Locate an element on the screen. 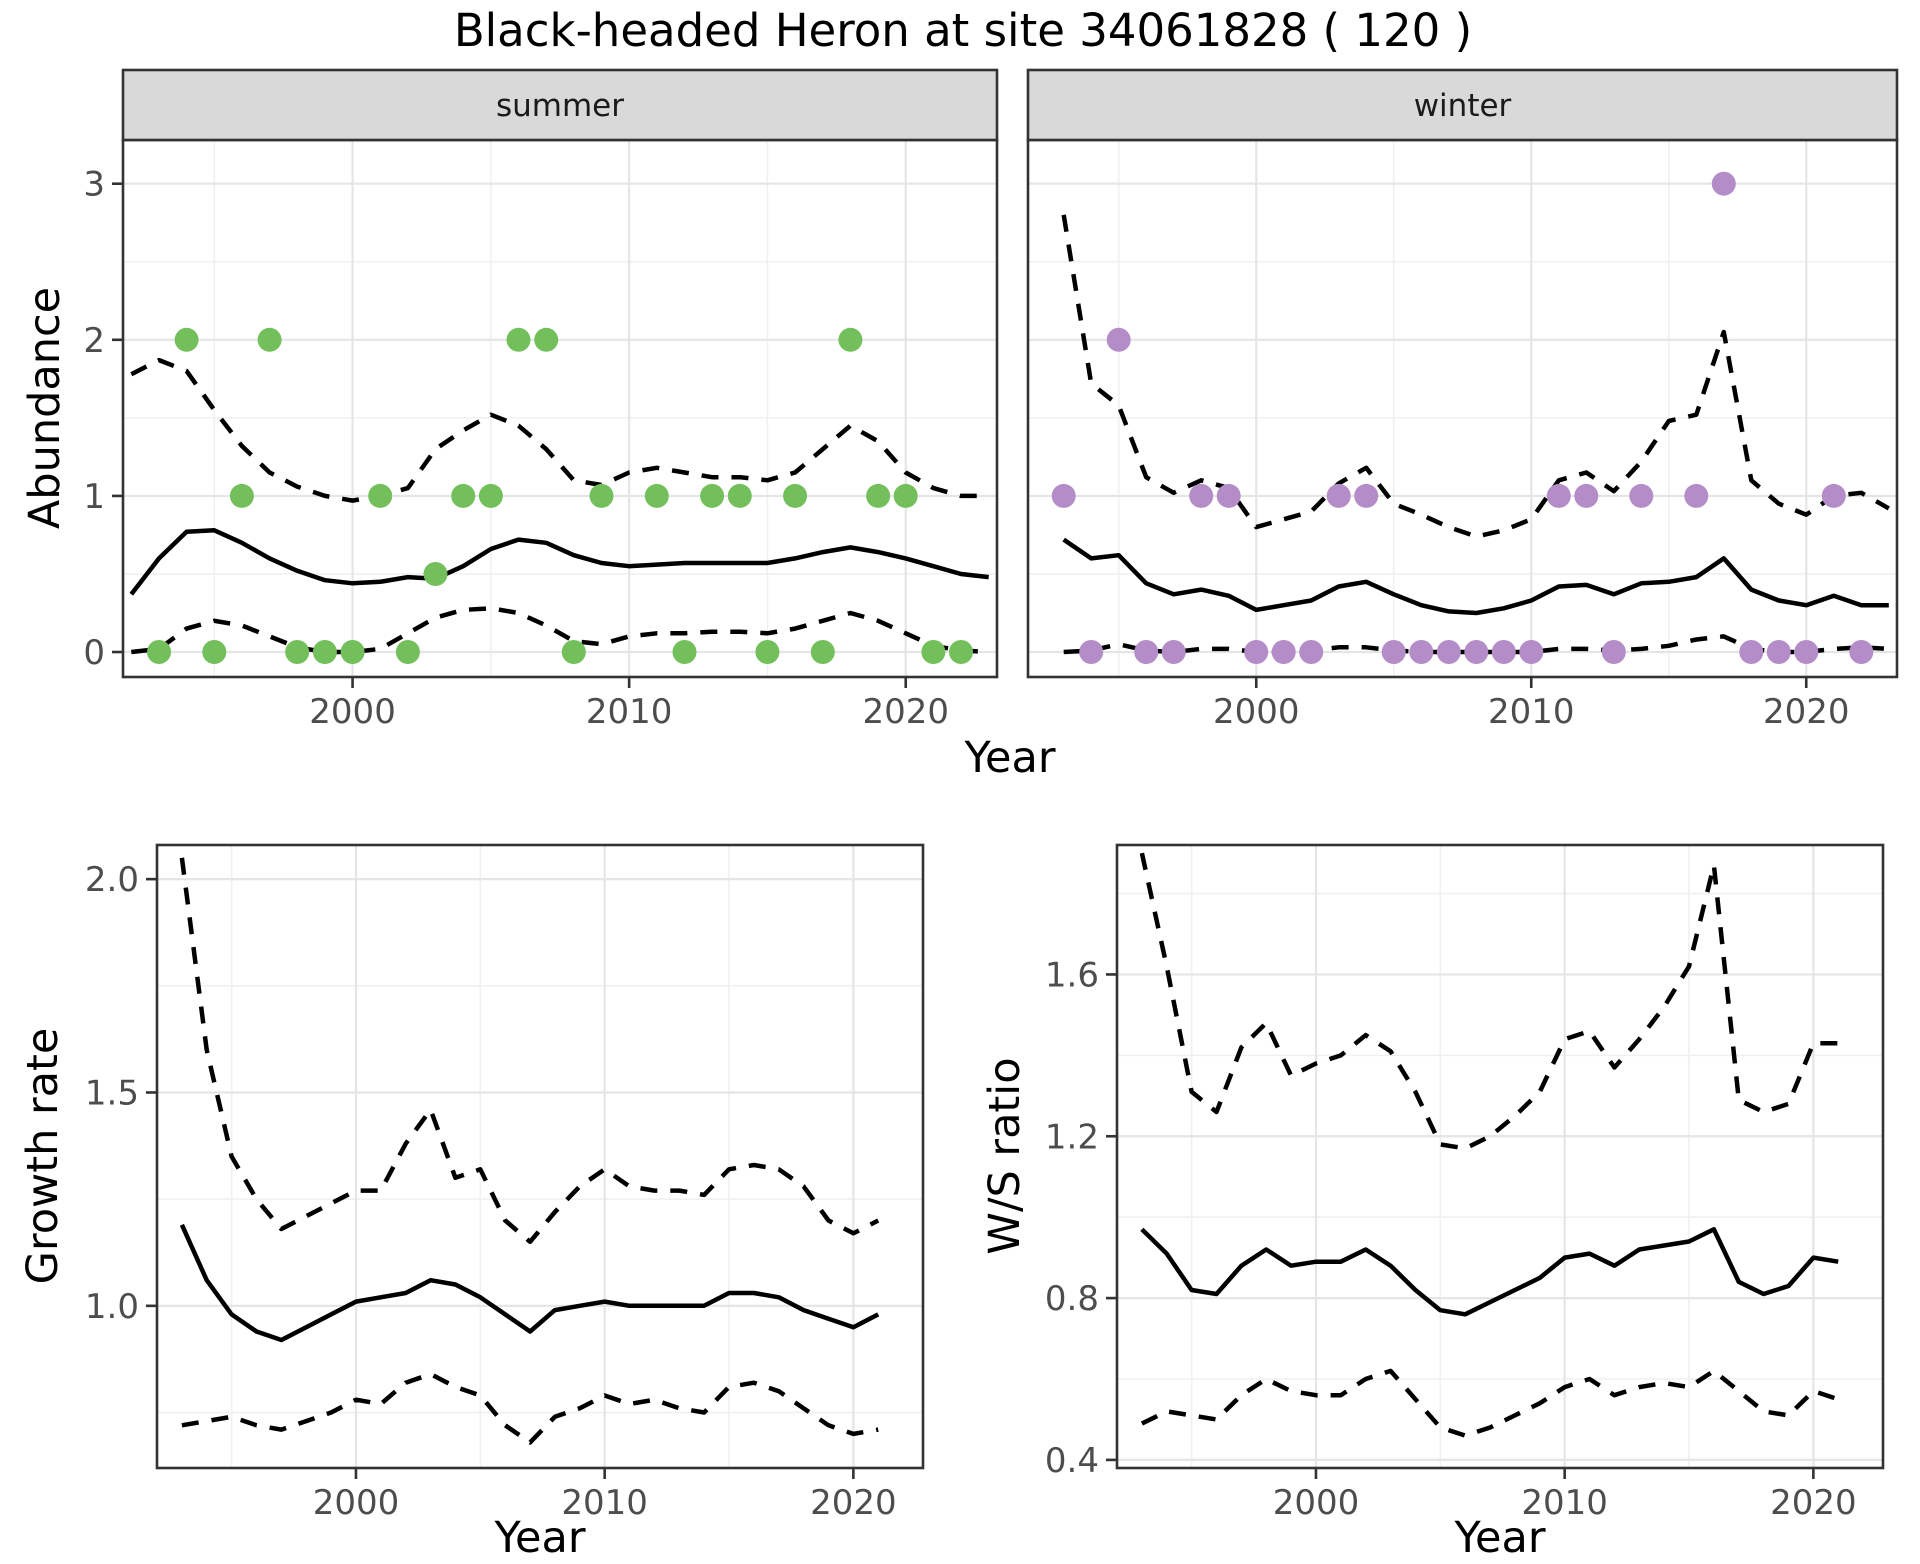 This screenshot has height=1564, width=1920. y-tick-label: 1.0 is located at coordinates (112, 1307).